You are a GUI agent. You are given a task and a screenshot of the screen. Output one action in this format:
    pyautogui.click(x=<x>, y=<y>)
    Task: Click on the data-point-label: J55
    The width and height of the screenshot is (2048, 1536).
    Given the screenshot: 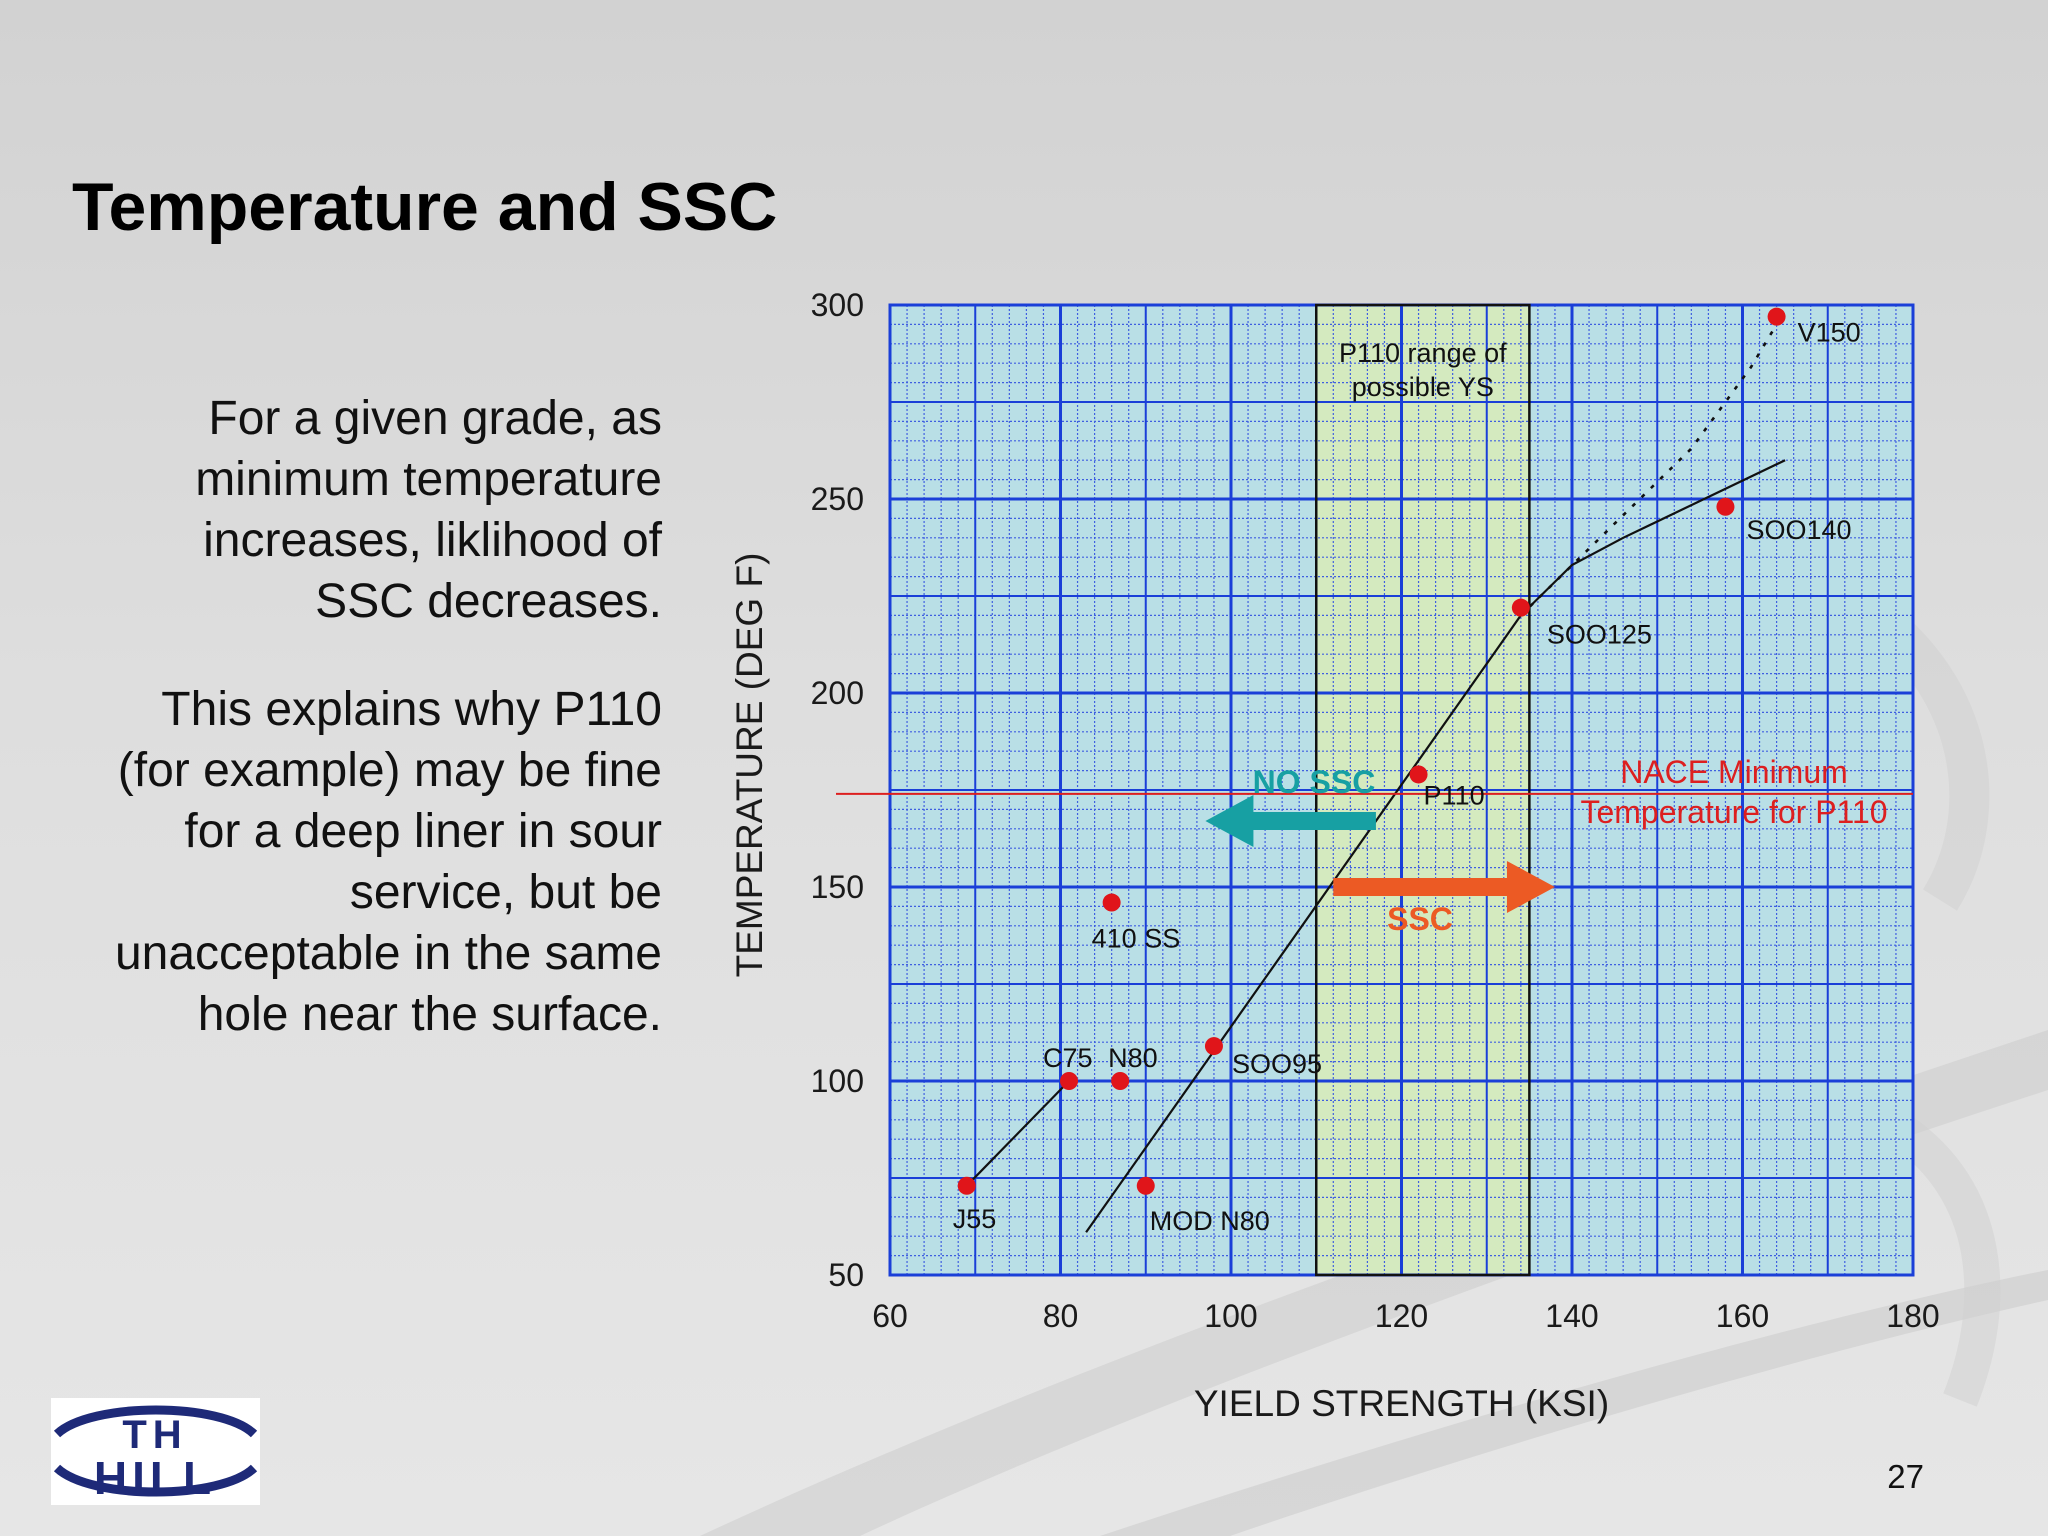 What is the action you would take?
    pyautogui.click(x=975, y=1219)
    